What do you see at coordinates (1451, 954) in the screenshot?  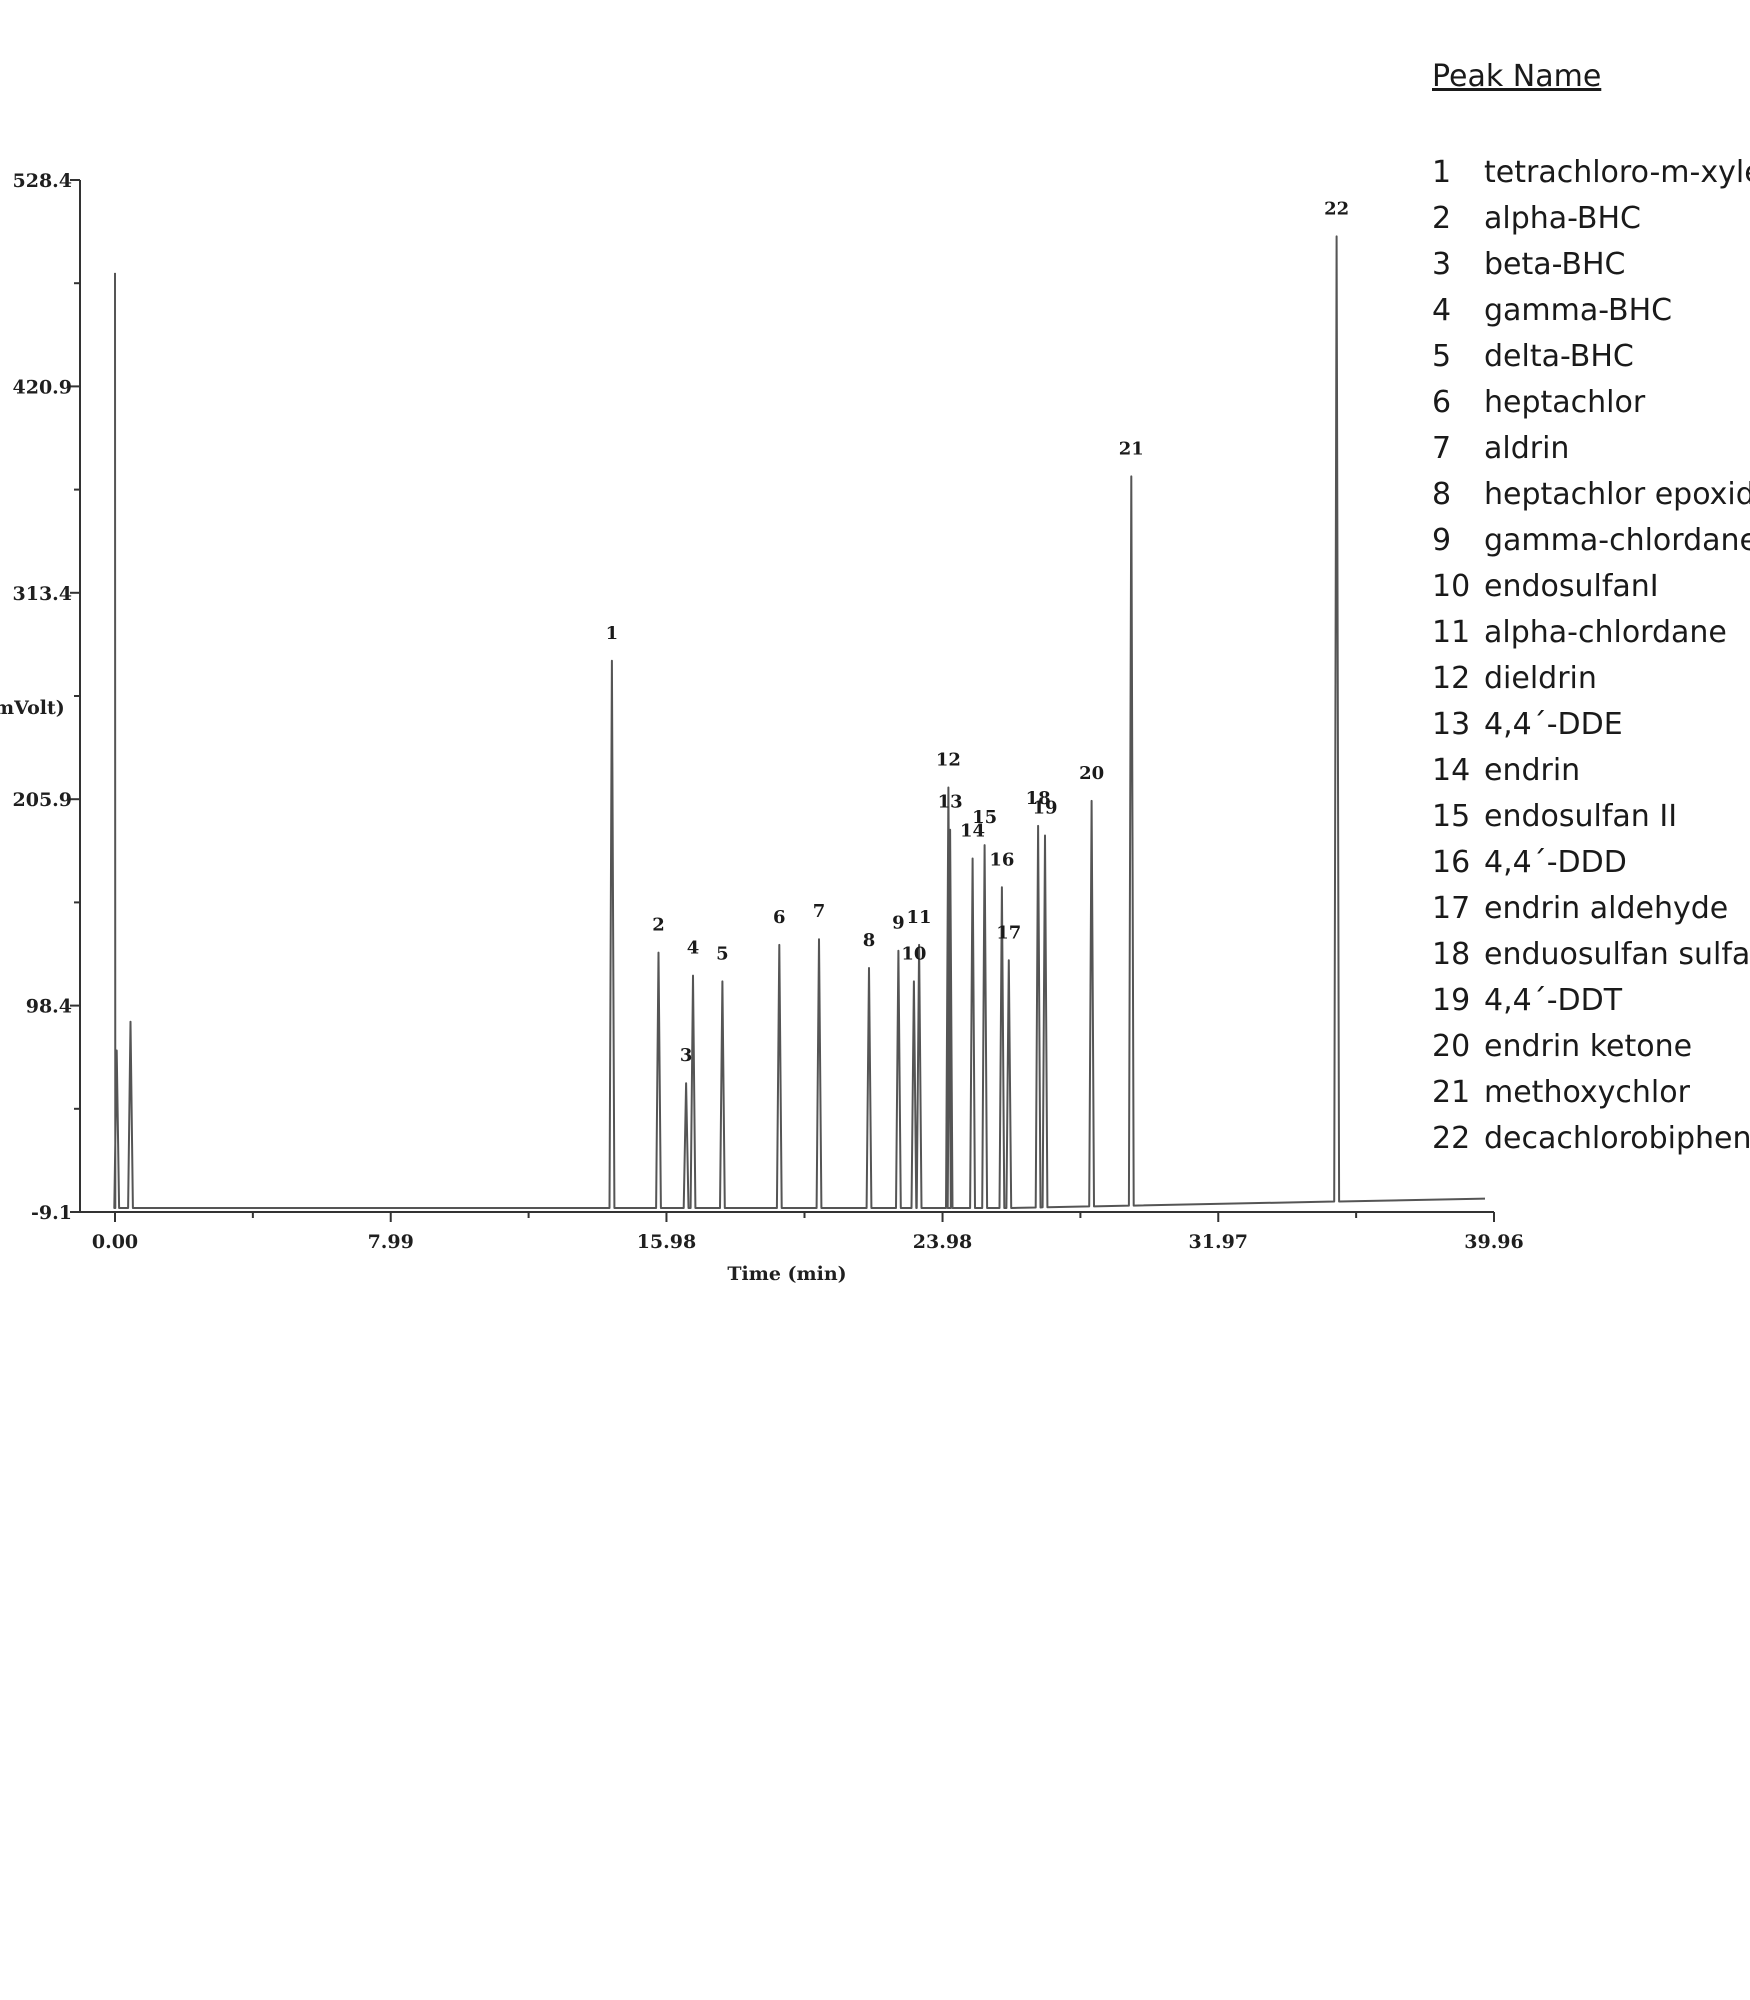 I see `legend-entry-number: 18` at bounding box center [1451, 954].